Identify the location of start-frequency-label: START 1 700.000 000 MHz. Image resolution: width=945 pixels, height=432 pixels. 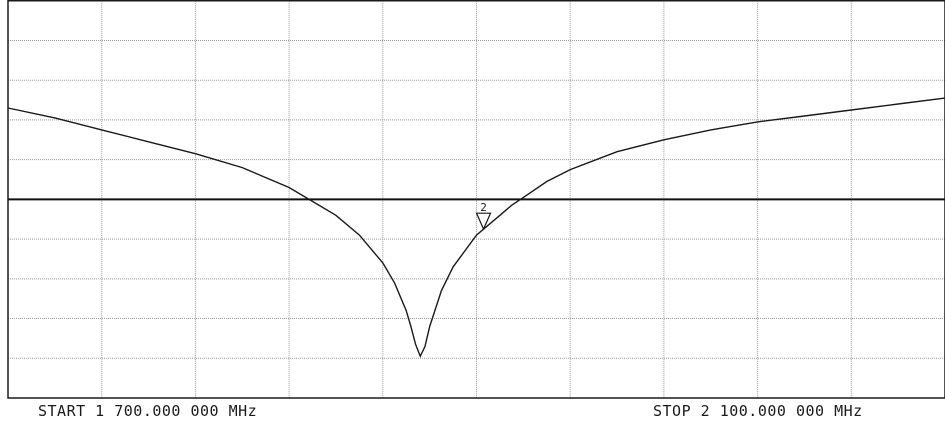
(148, 411).